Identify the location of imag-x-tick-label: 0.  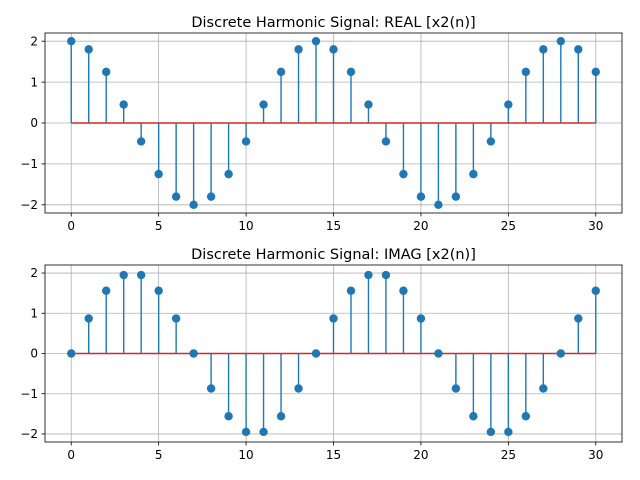
(71, 455).